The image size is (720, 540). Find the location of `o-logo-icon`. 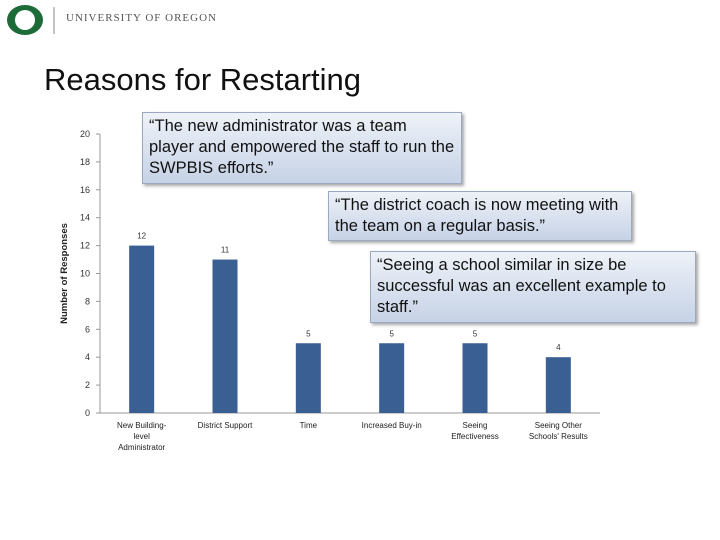

o-logo-icon is located at coordinates (25, 20).